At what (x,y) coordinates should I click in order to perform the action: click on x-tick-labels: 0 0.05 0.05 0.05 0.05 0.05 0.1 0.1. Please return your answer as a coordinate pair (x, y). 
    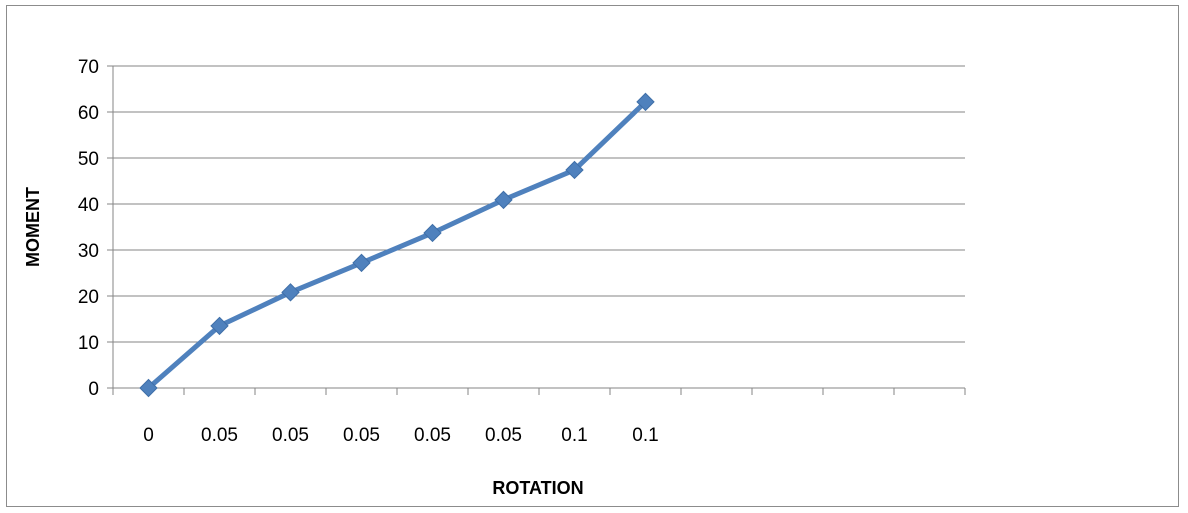
    Looking at the image, I should click on (401, 435).